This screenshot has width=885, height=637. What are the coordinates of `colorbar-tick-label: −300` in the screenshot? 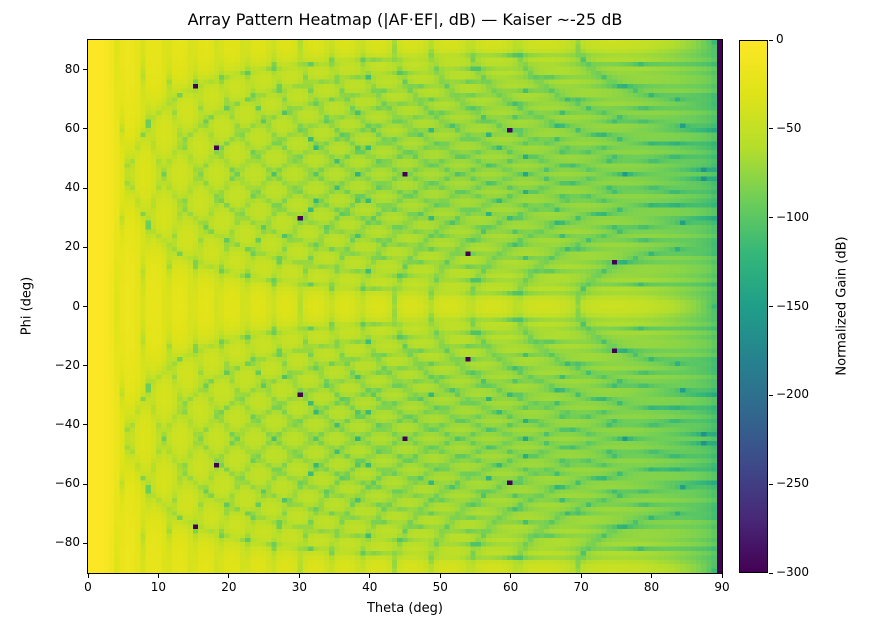 It's located at (792, 572).